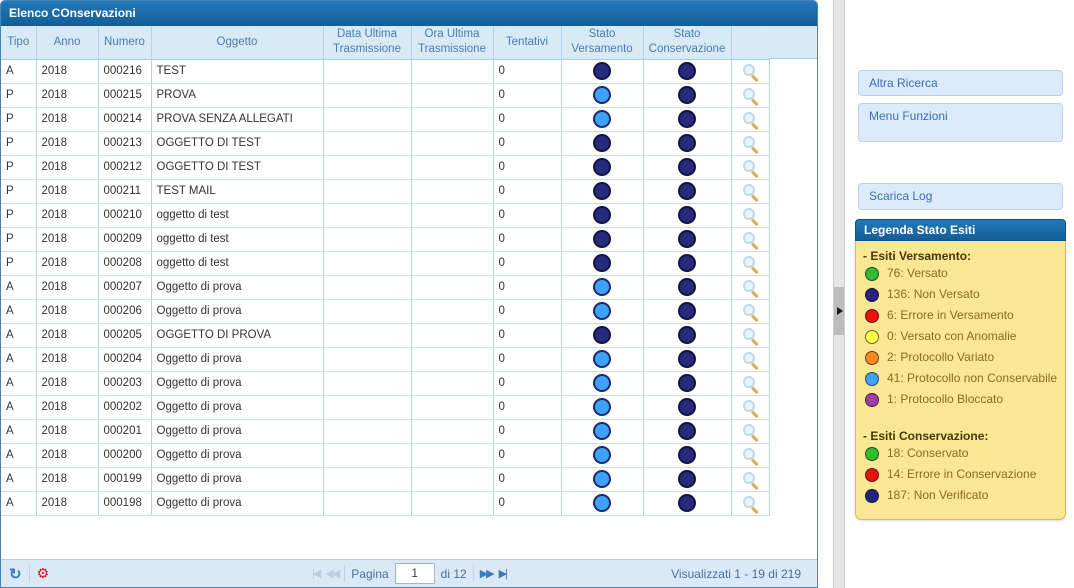  Describe the element at coordinates (941, 357) in the screenshot. I see `legend-item-label: 2: Protocollo Variato` at that location.